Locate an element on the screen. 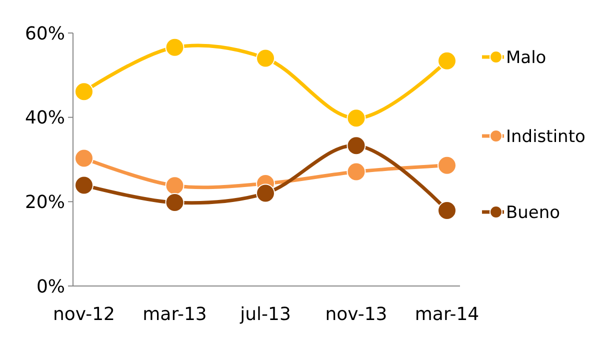  x-tick-label: nov-13 is located at coordinates (356, 314).